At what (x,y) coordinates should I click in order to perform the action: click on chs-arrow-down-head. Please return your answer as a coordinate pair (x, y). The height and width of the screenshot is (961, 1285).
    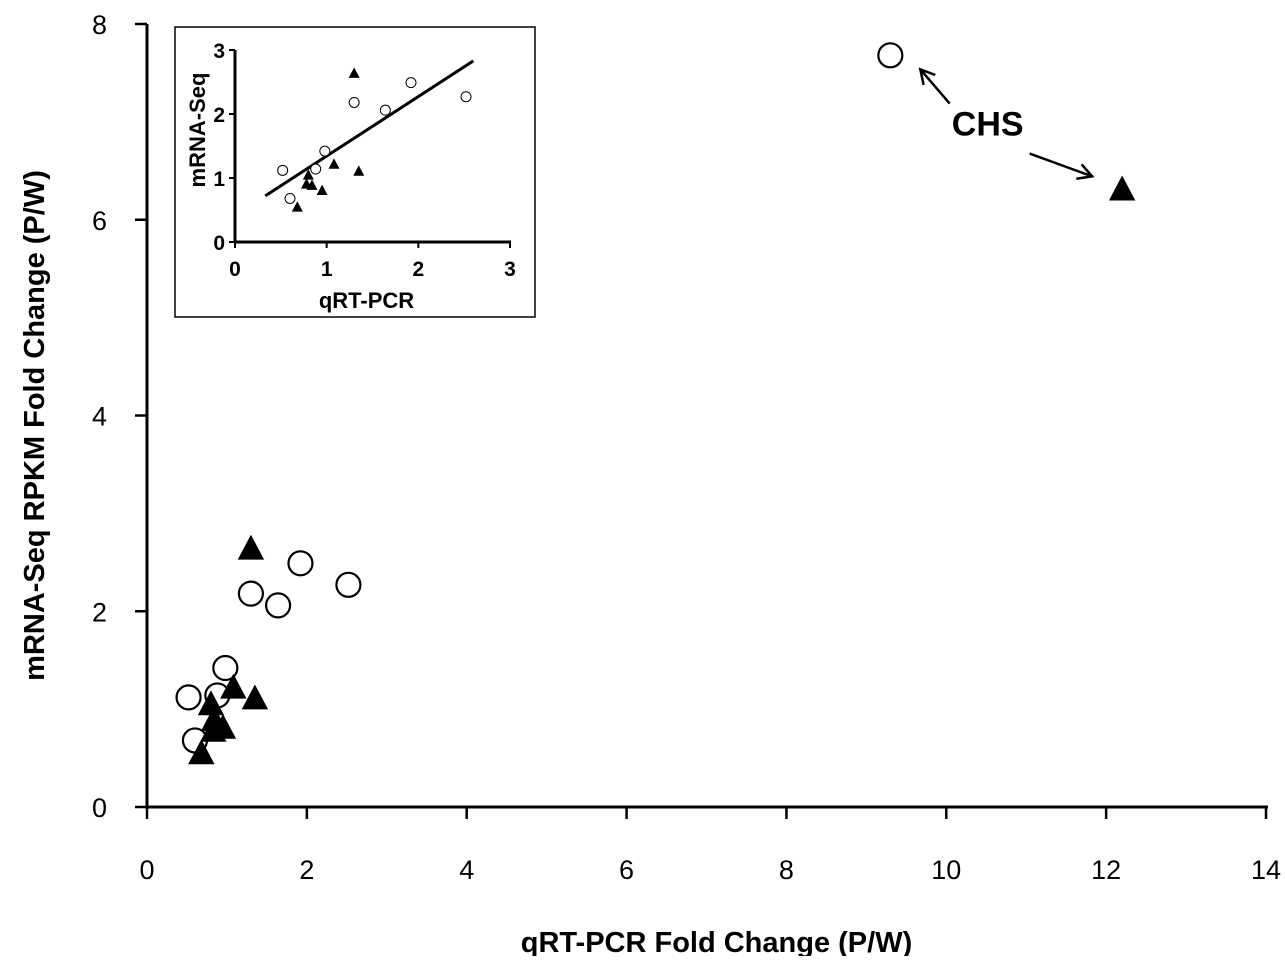
    Looking at the image, I should click on (1085, 172).